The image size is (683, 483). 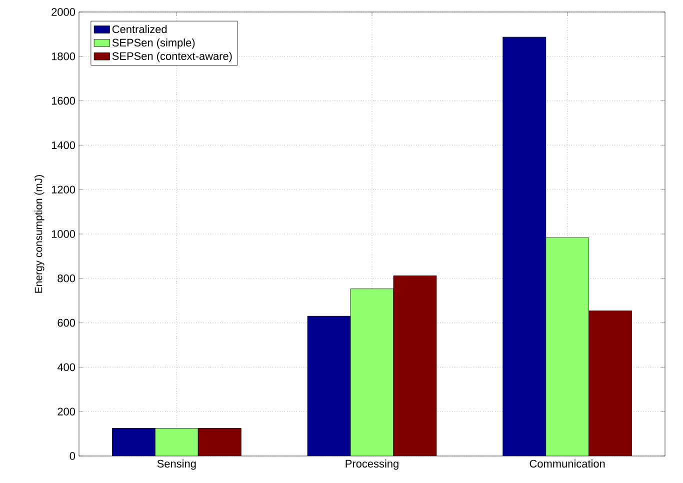 I want to click on y-tick-label: 1200, so click(x=64, y=190).